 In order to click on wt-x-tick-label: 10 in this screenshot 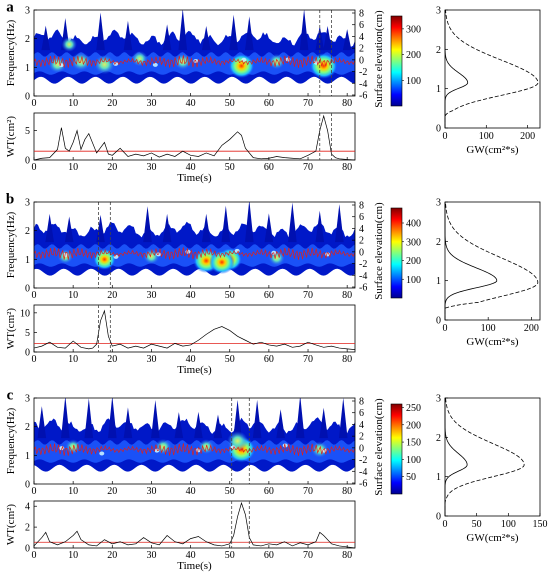, I will do `click(73, 555)`.